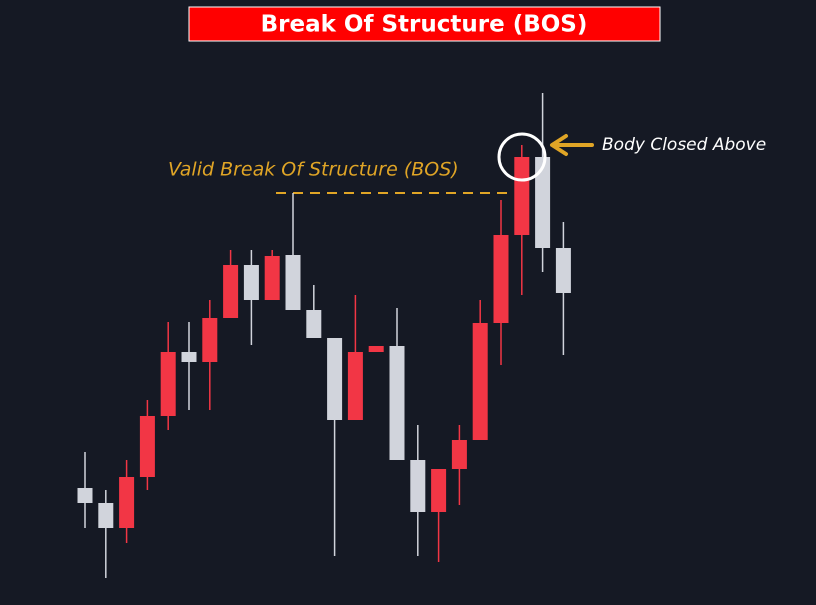  I want to click on highlight-circle, so click(522, 157).